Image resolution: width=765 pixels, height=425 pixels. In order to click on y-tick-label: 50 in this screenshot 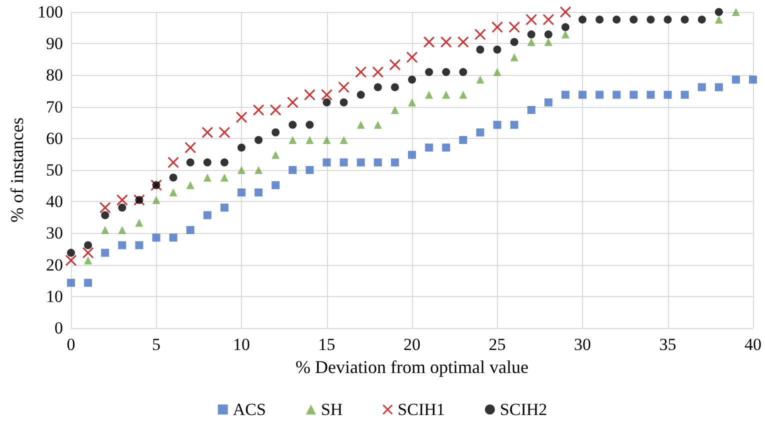, I will do `click(54, 170)`.